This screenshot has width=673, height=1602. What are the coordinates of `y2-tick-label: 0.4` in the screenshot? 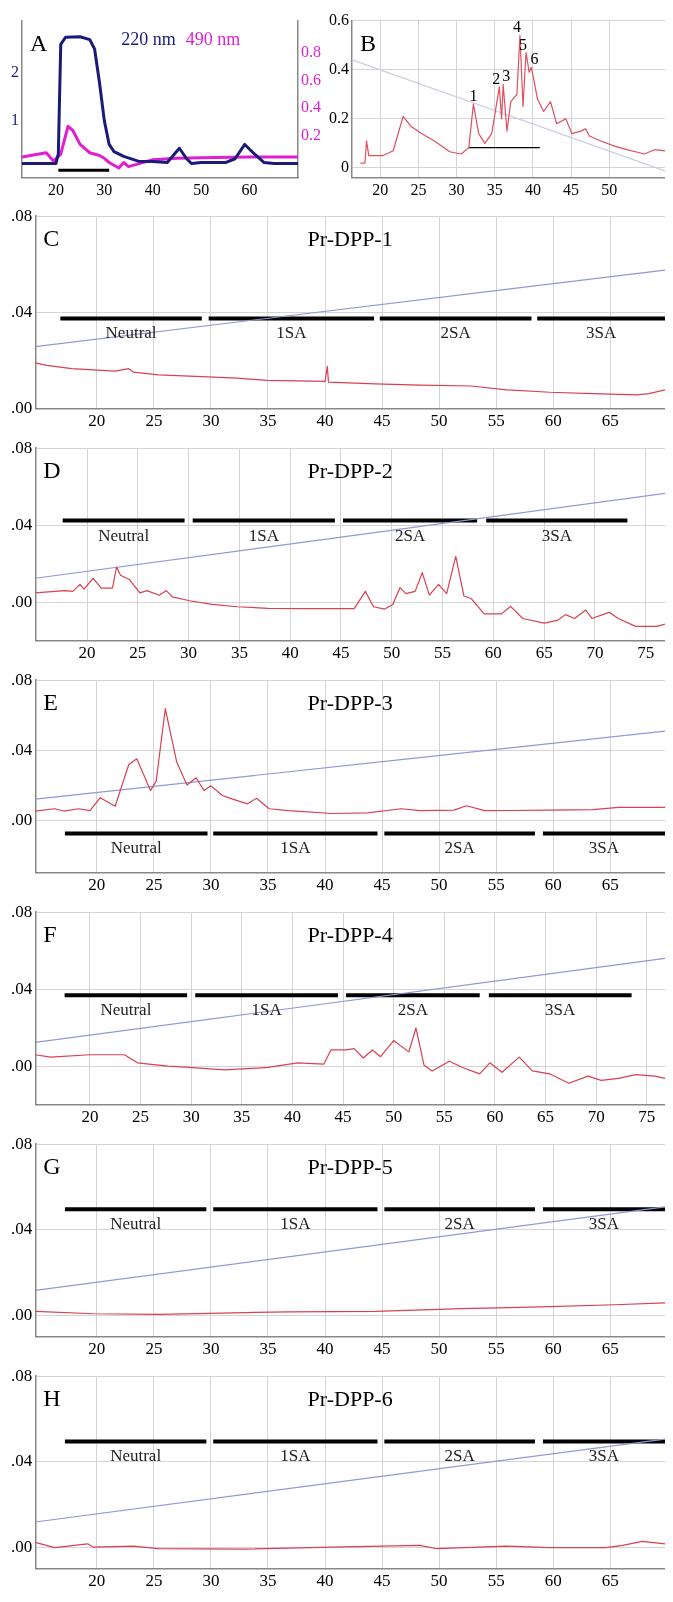 It's located at (311, 107).